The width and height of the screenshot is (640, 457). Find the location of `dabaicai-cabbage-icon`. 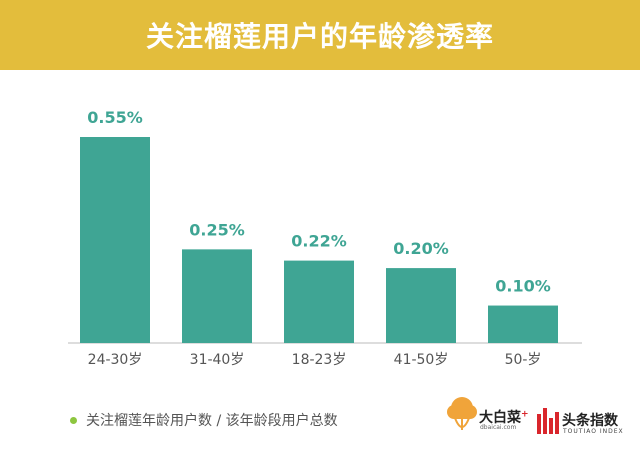

dabaicai-cabbage-icon is located at coordinates (462, 413).